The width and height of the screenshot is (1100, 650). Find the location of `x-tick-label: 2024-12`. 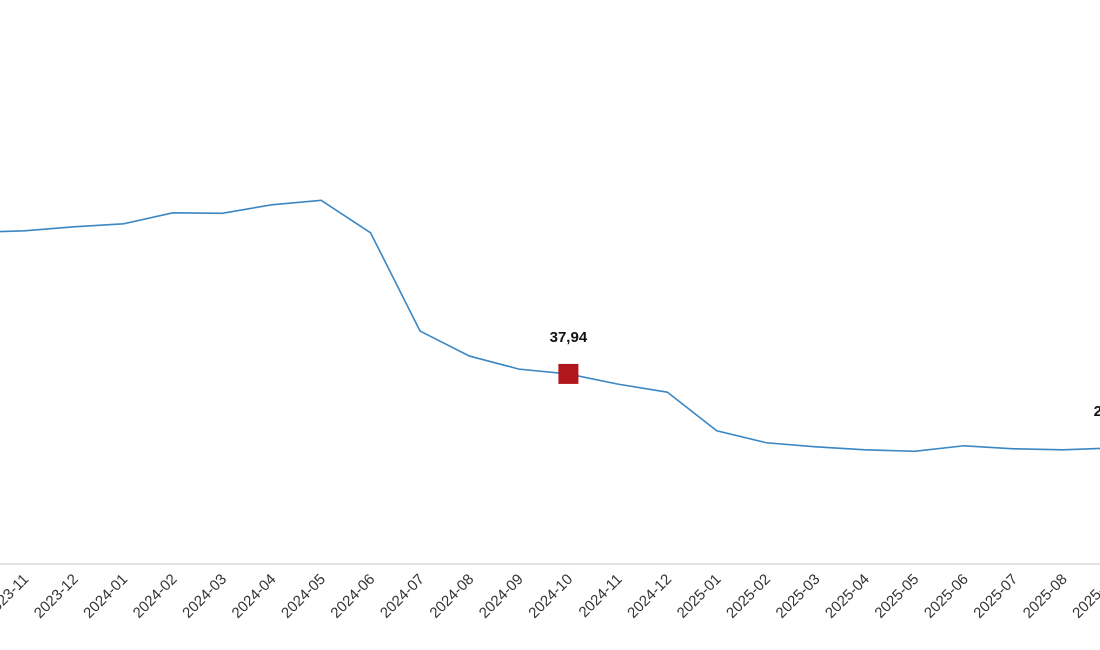

x-tick-label: 2024-12 is located at coordinates (649, 596).